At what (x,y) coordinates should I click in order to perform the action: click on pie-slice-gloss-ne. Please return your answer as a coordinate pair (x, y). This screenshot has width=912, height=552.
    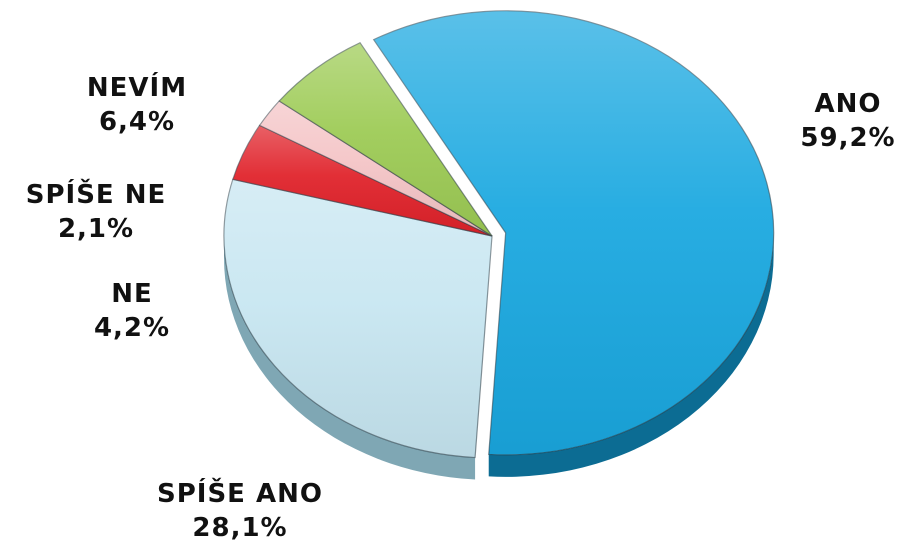
    Looking at the image, I should click on (362, 180).